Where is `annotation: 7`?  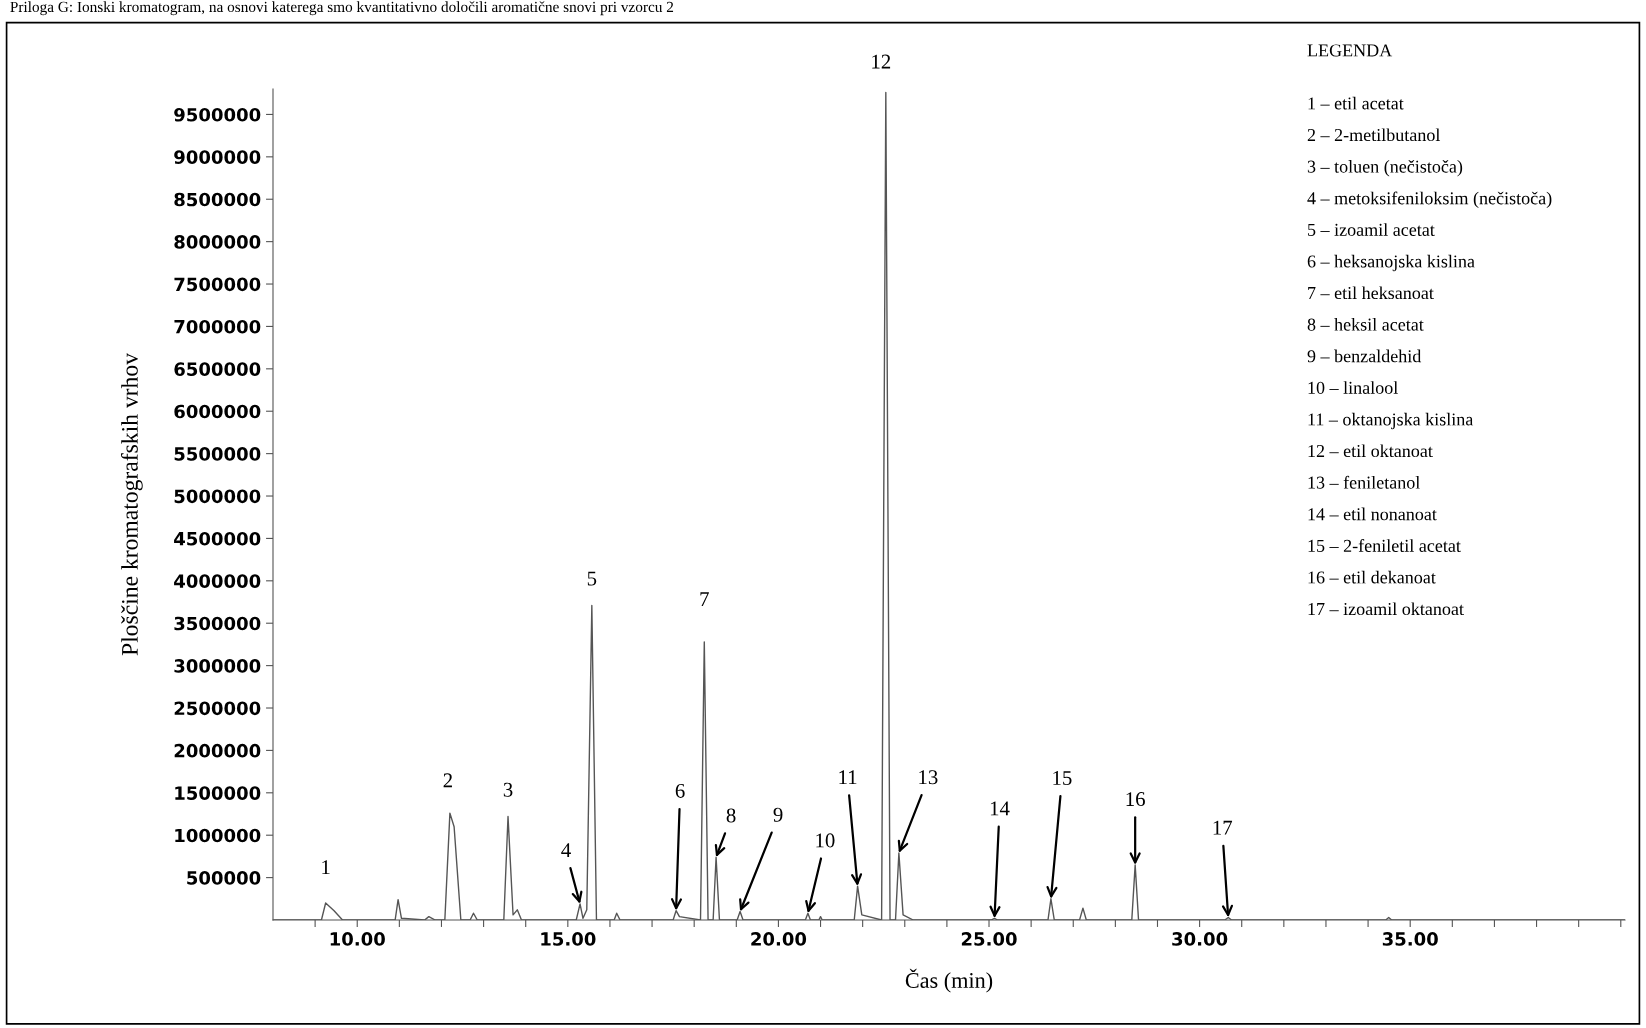
annotation: 7 is located at coordinates (704, 599).